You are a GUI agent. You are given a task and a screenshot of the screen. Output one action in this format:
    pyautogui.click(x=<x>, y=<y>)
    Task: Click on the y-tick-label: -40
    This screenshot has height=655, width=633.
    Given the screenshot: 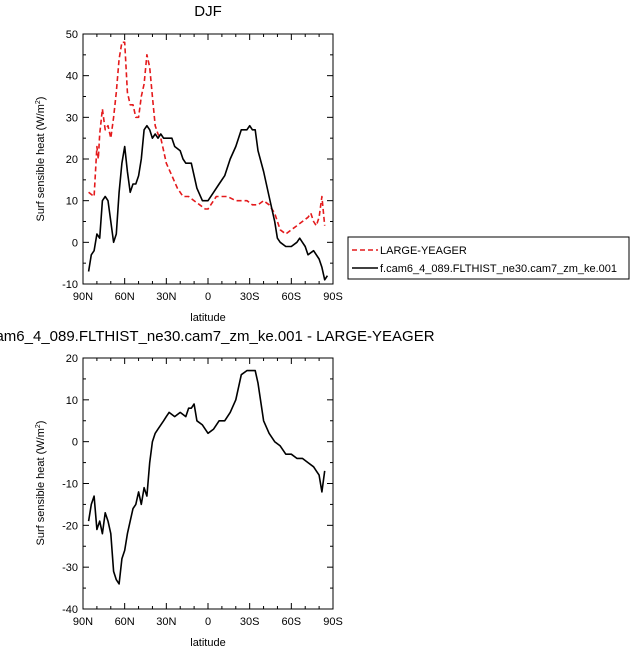 What is the action you would take?
    pyautogui.click(x=70, y=610)
    